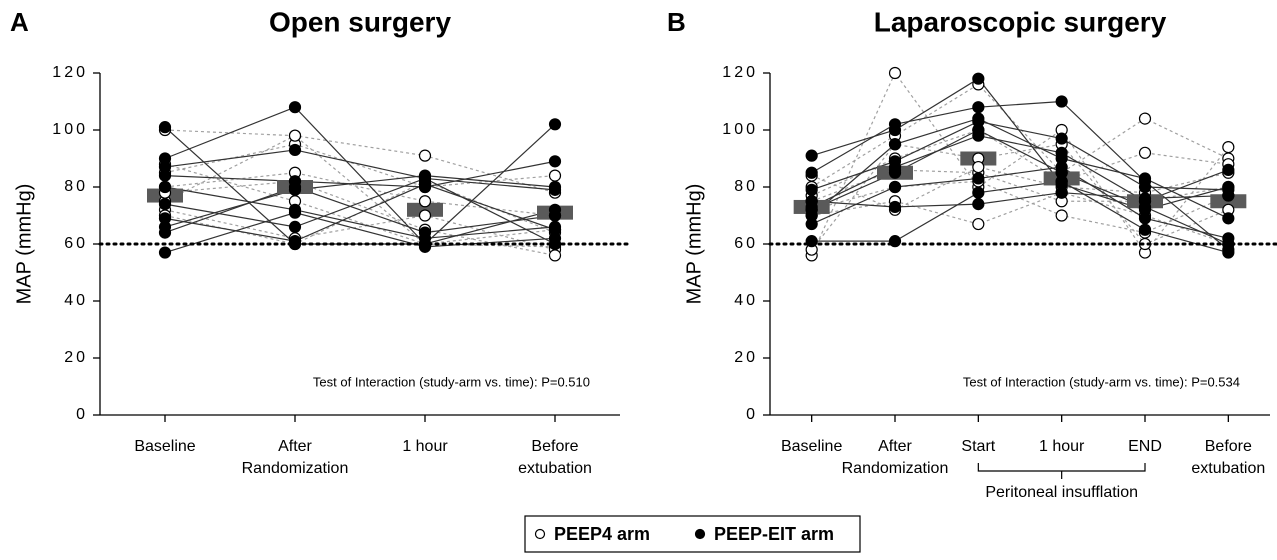  I want to click on x-tick-label: END, so click(1145, 446).